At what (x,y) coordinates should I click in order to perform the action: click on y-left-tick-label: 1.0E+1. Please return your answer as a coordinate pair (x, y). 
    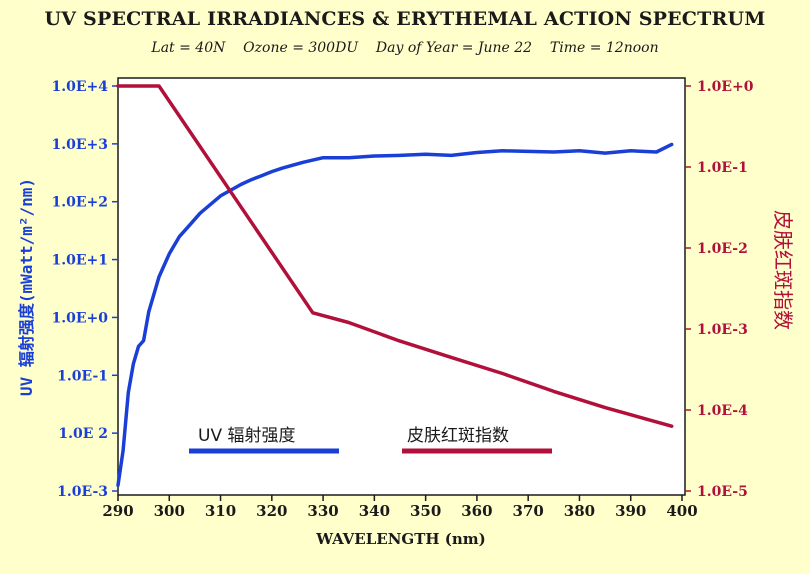
    Looking at the image, I should click on (80, 261).